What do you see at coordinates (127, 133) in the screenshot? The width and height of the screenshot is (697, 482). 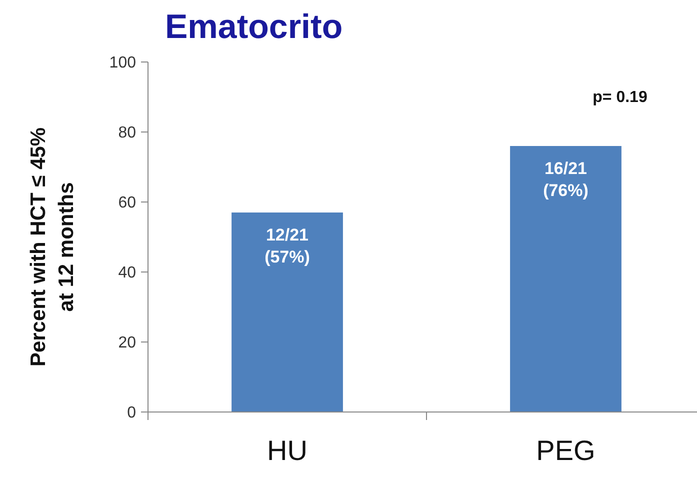 I see `y-tick-label: 80` at bounding box center [127, 133].